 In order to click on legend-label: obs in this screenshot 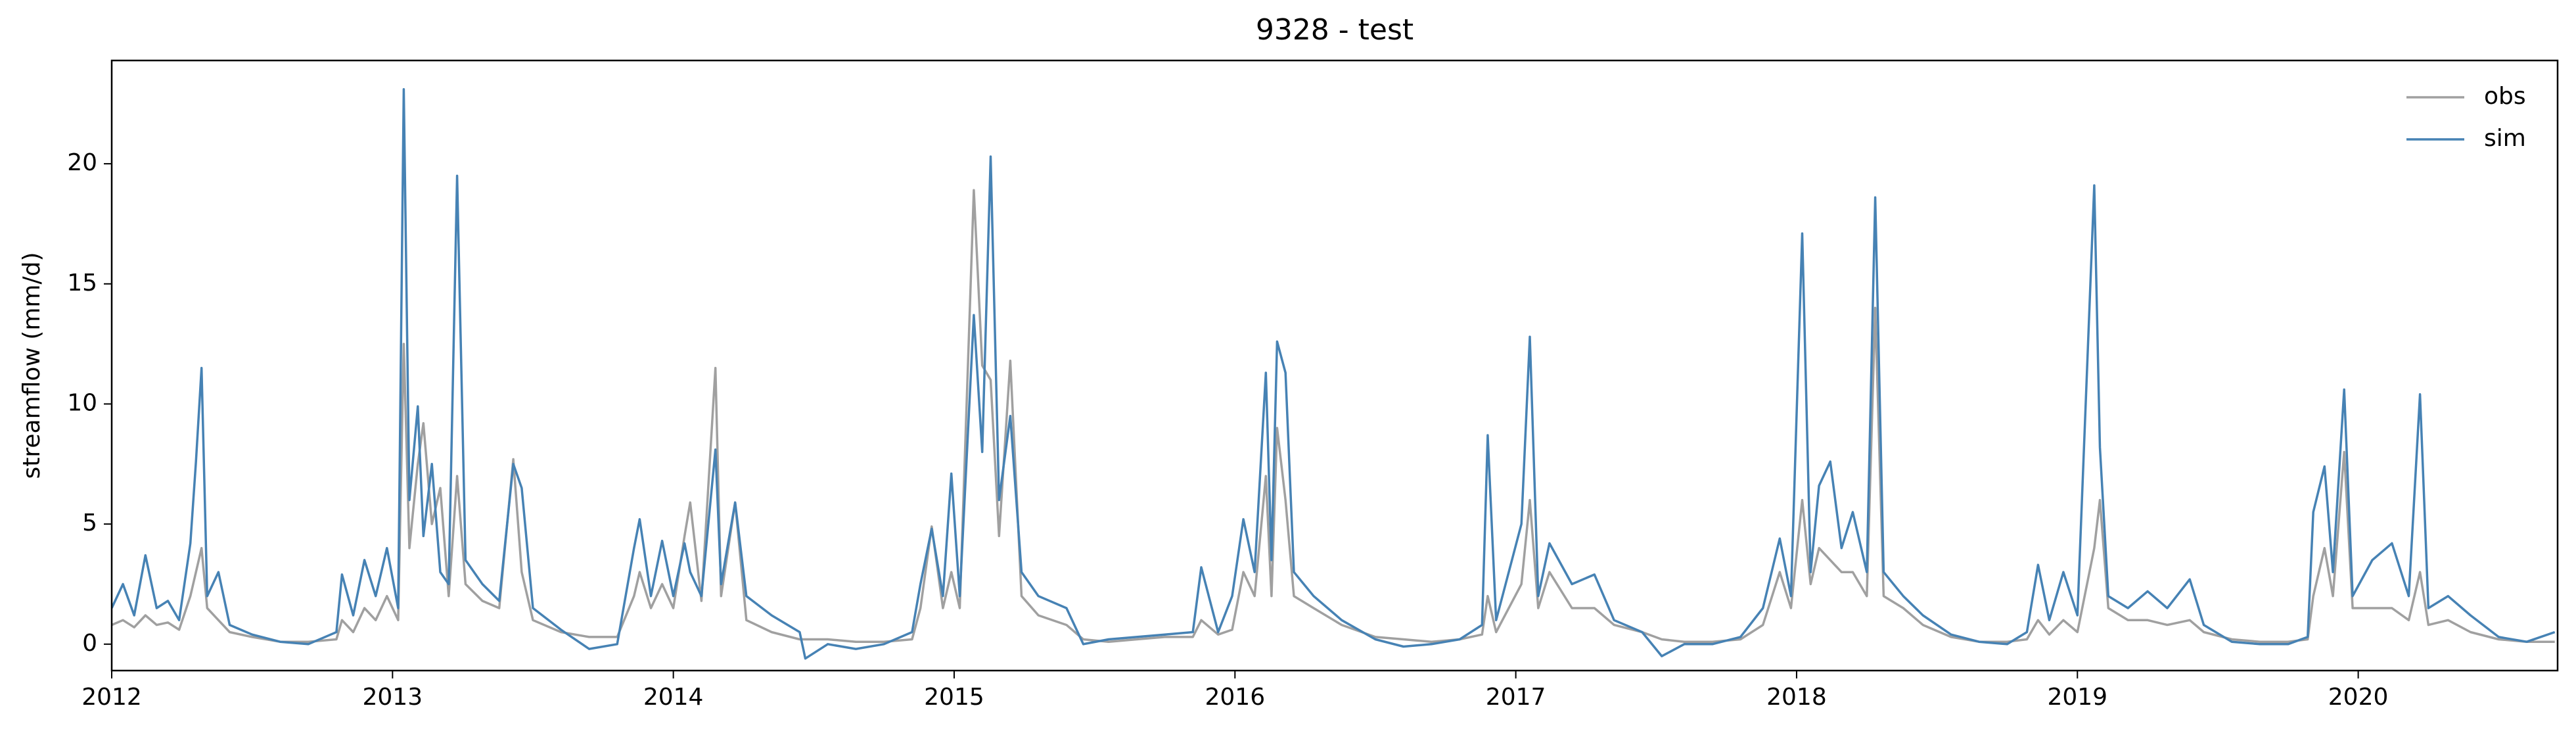, I will do `click(2505, 96)`.